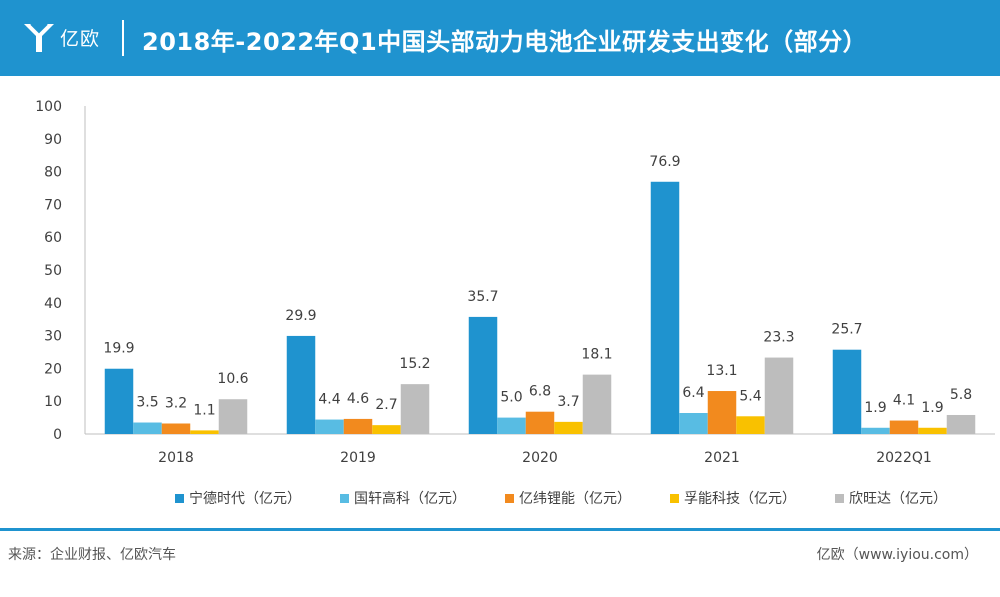  What do you see at coordinates (329, 400) in the screenshot?
I see `data-label: 4.4` at bounding box center [329, 400].